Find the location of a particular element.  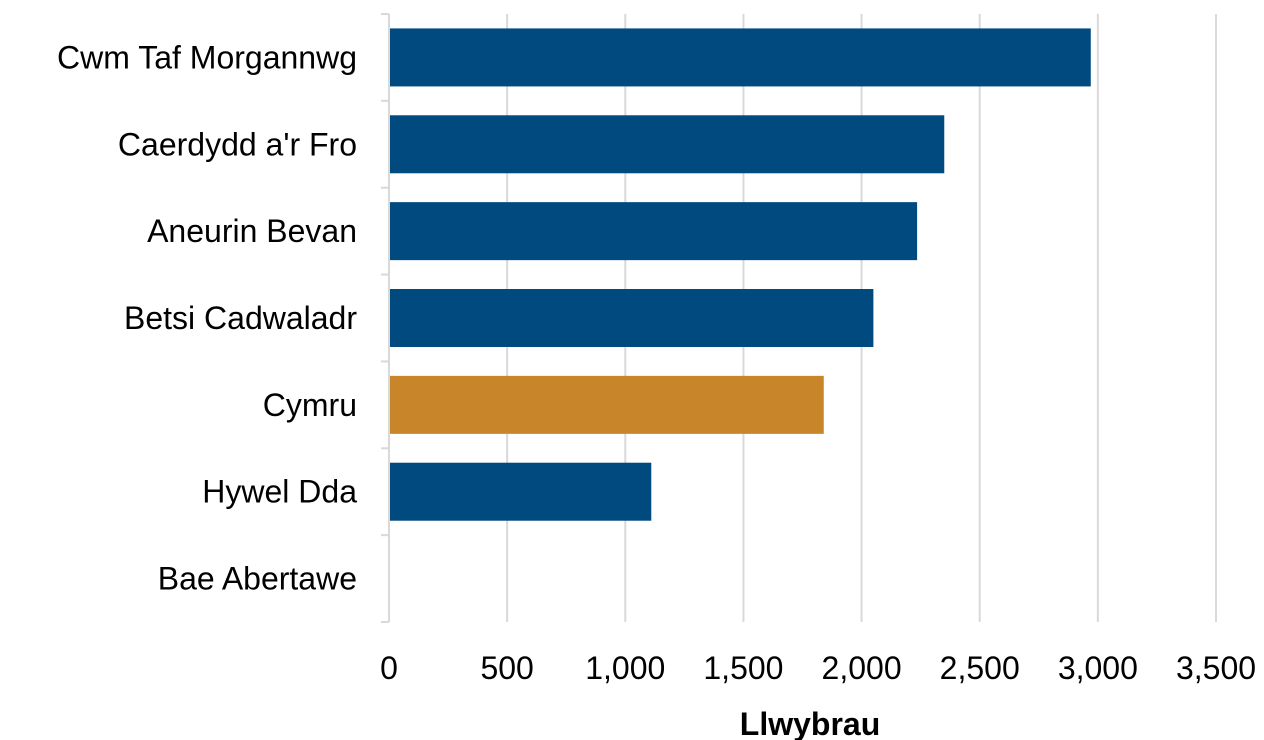

bar-cwm-taf-morgannwg is located at coordinates (740, 57).